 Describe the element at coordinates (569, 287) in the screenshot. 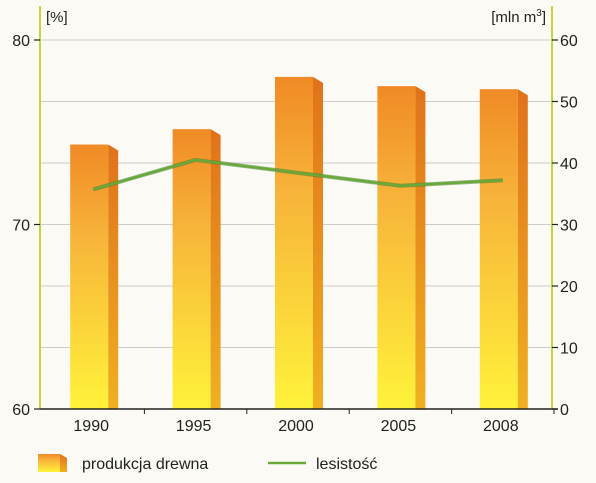

I see `right-tick-label: 20` at that location.